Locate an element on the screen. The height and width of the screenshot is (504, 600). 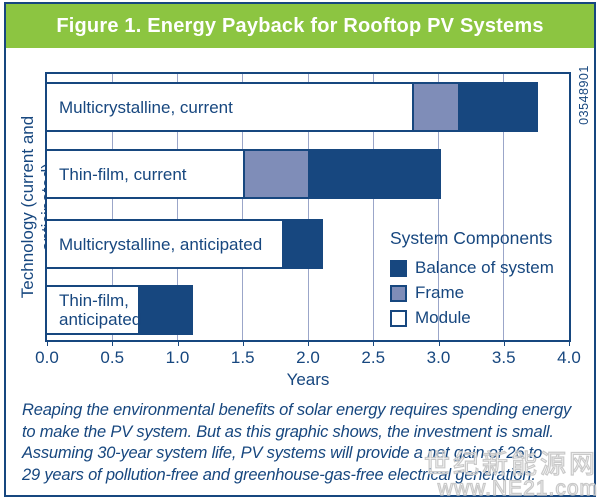
legend-item-label: Balance of system is located at coordinates (484, 267).